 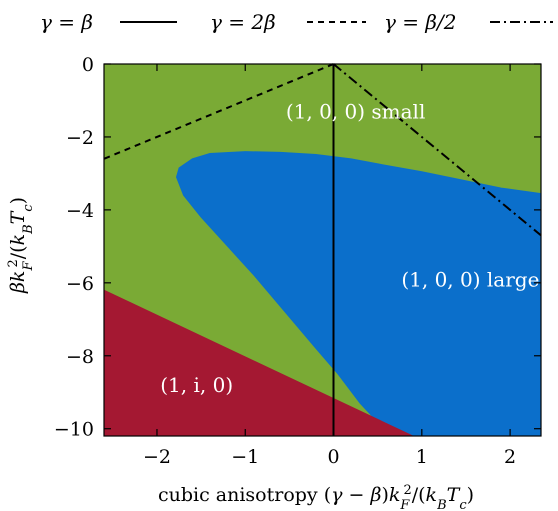 What do you see at coordinates (510, 457) in the screenshot?
I see `x-tick-label: 2` at bounding box center [510, 457].